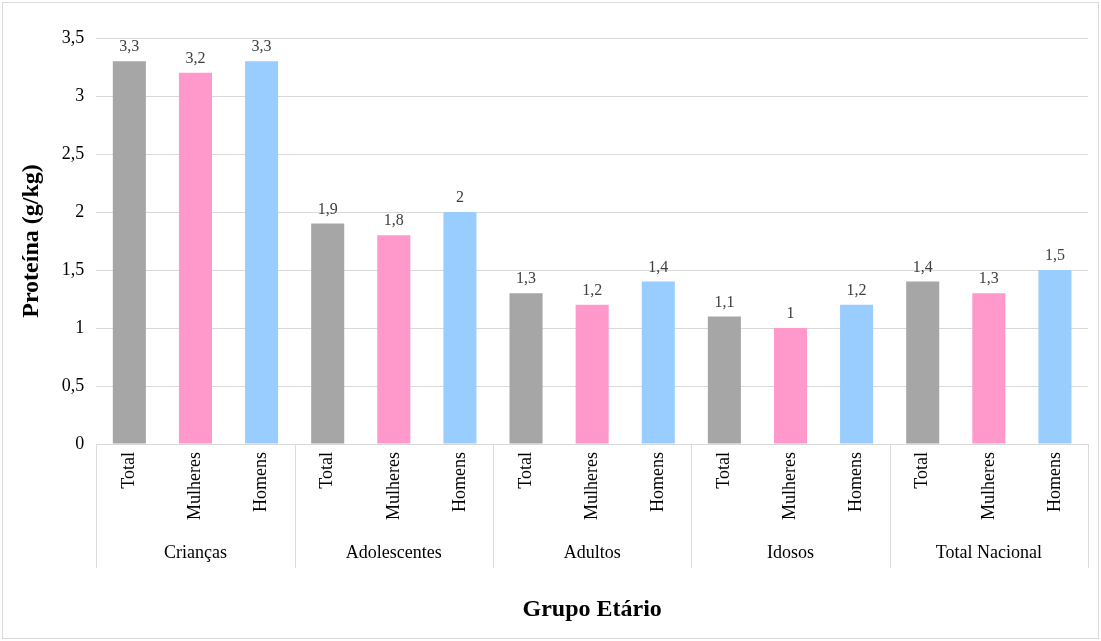 Image resolution: width=1101 pixels, height=641 pixels. Describe the element at coordinates (73, 36) in the screenshot. I see `y-tick-label: 3,5` at that location.